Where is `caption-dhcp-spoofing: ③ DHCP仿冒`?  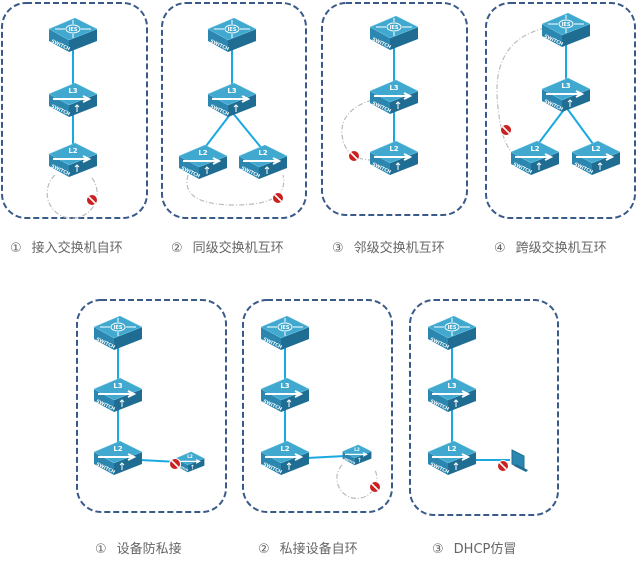 caption-dhcp-spoofing: ③ DHCP仿冒 is located at coordinates (474, 547).